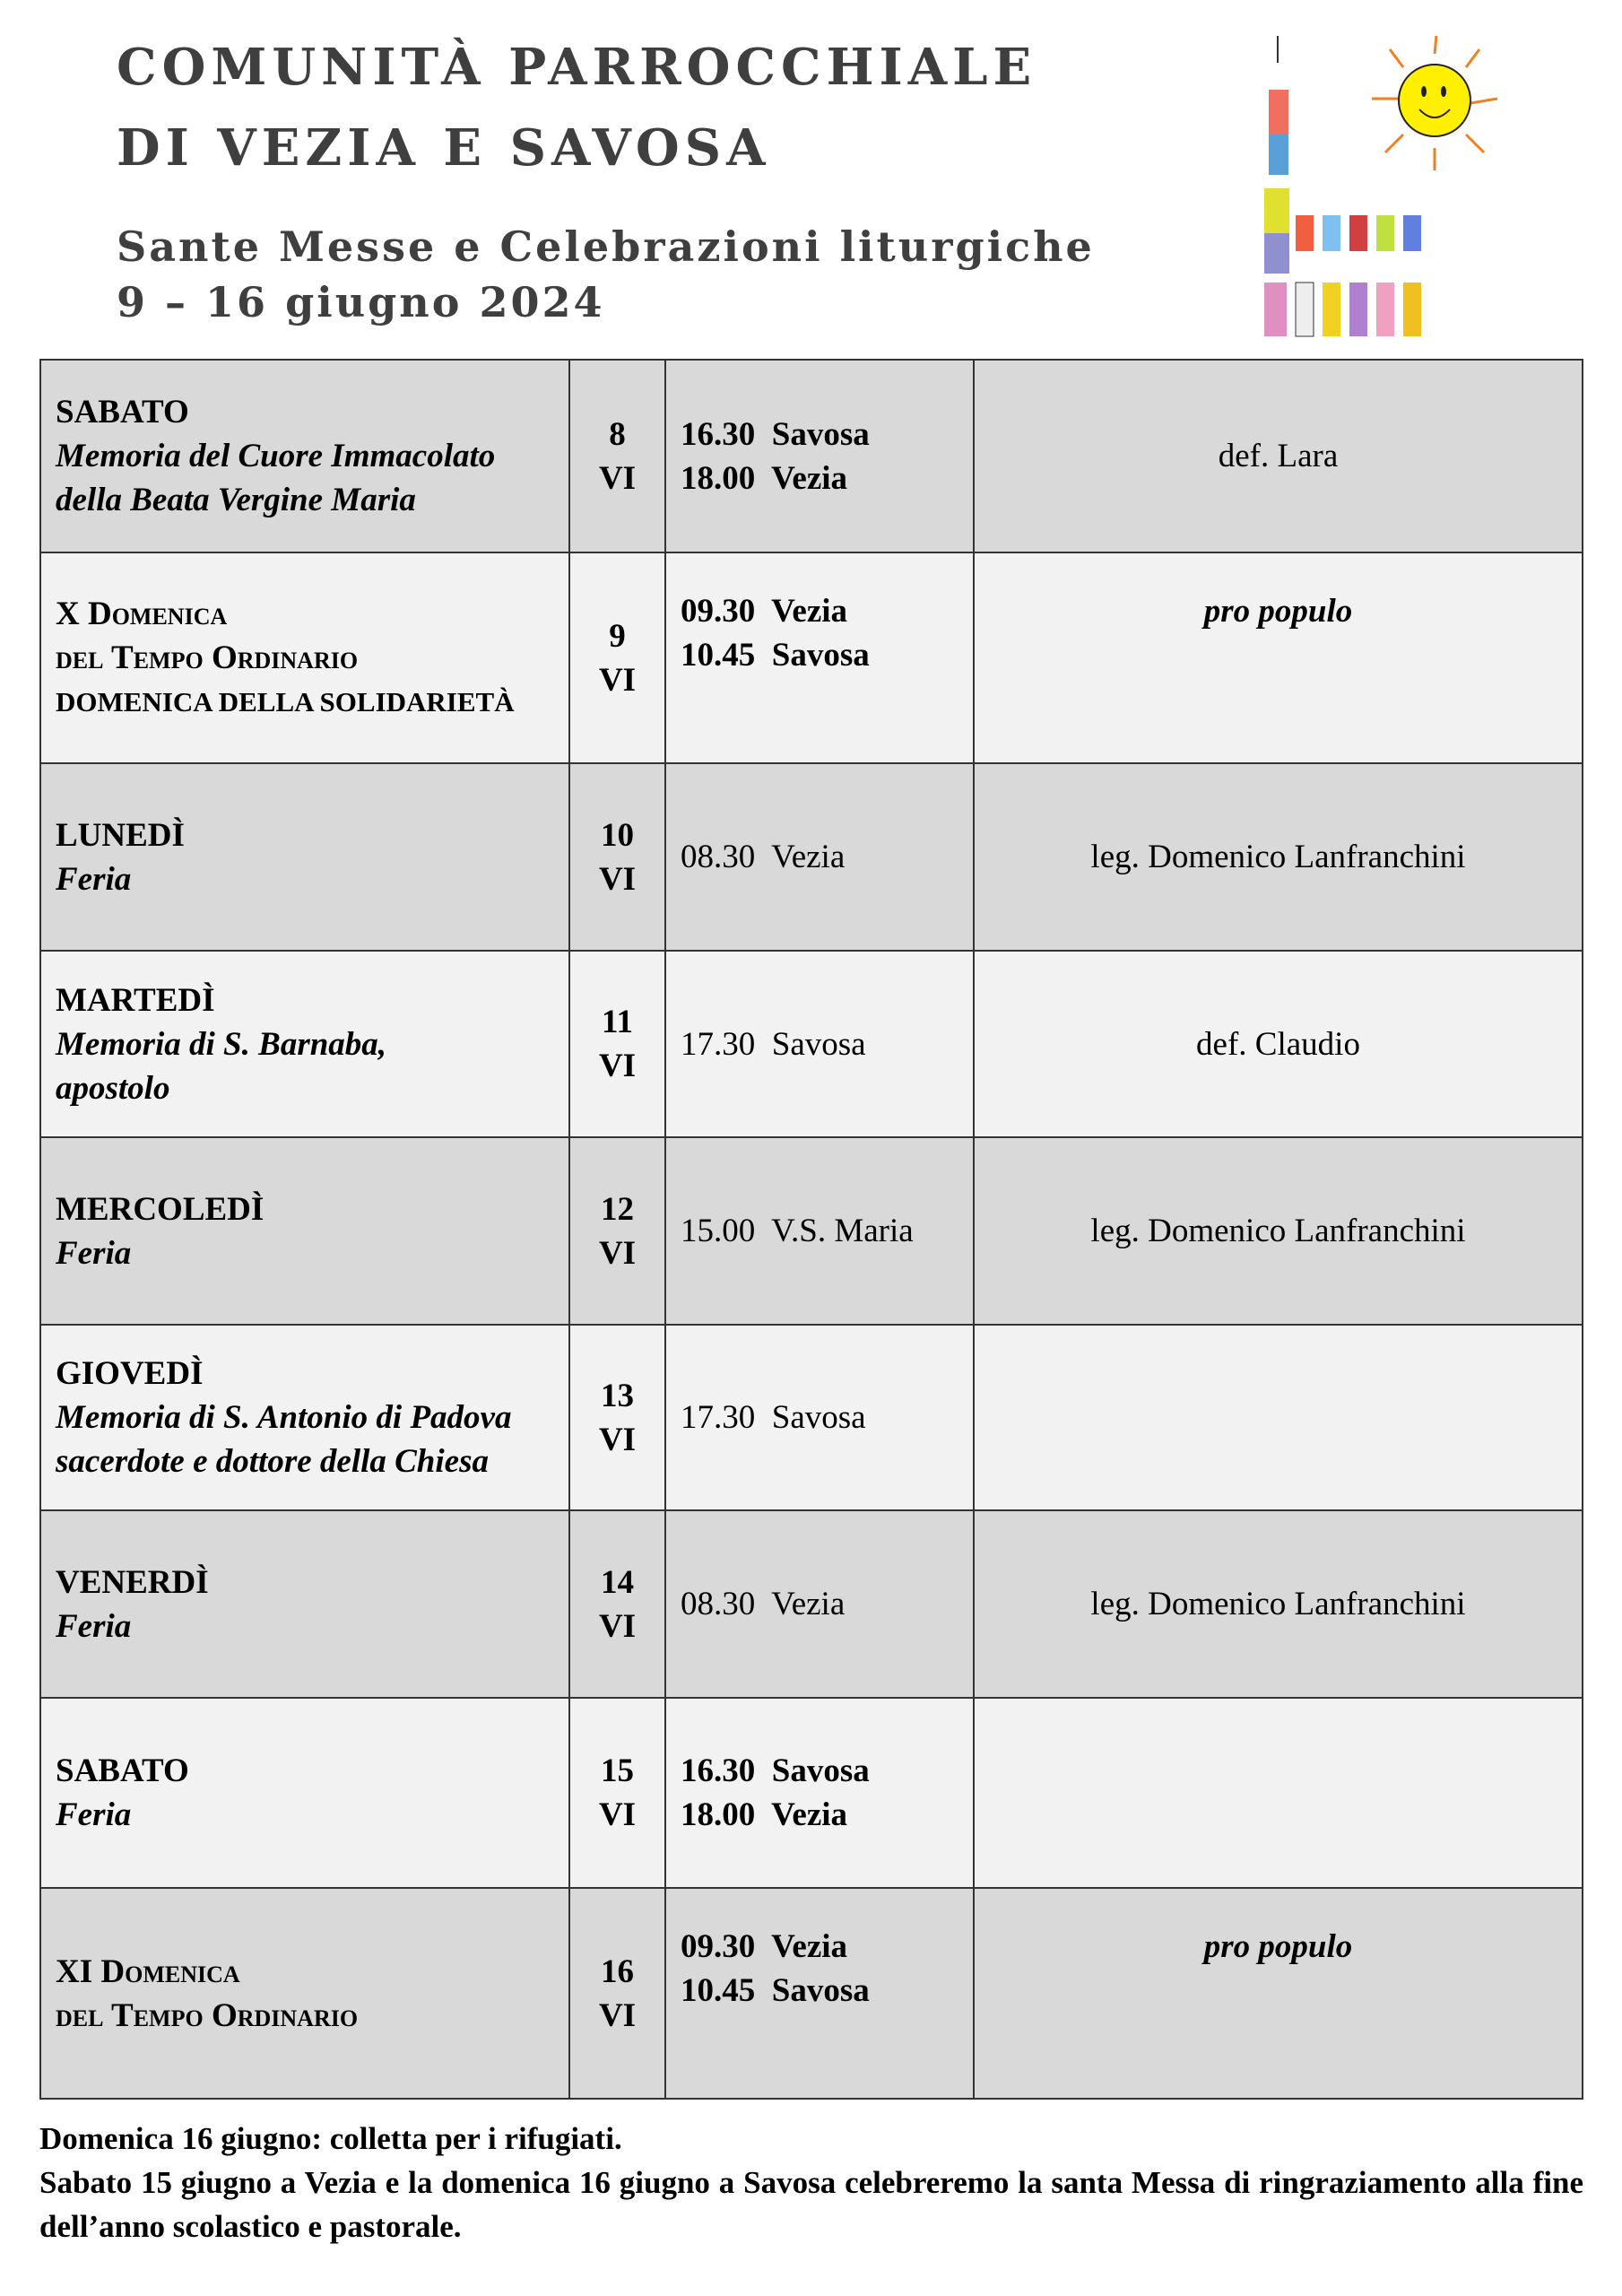 This screenshot has height=2296, width=1622. Describe the element at coordinates (577, 67) in the screenshot. I see `parish-title-line1: COMUNITÀ PARROCCHIALE` at that location.